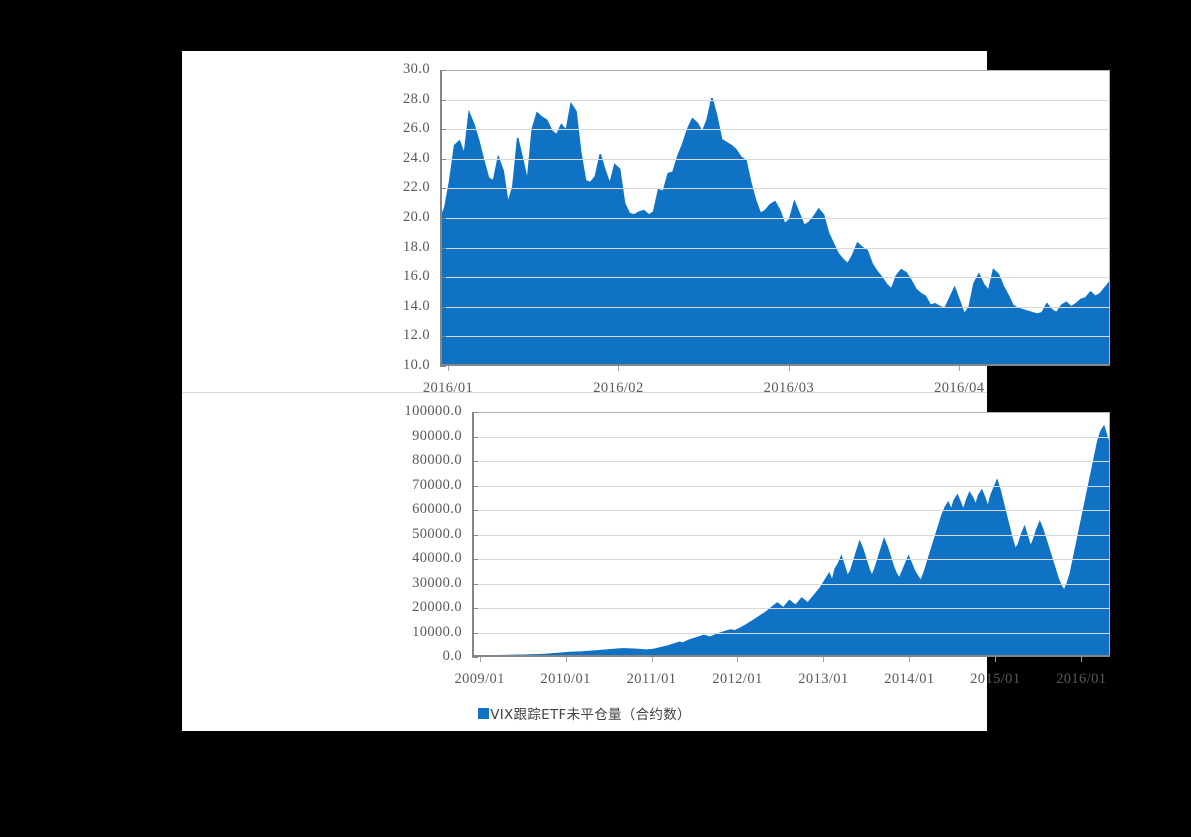 This screenshot has width=1191, height=837. What do you see at coordinates (416, 128) in the screenshot?
I see `y-axis-tick-label: 26.0` at bounding box center [416, 128].